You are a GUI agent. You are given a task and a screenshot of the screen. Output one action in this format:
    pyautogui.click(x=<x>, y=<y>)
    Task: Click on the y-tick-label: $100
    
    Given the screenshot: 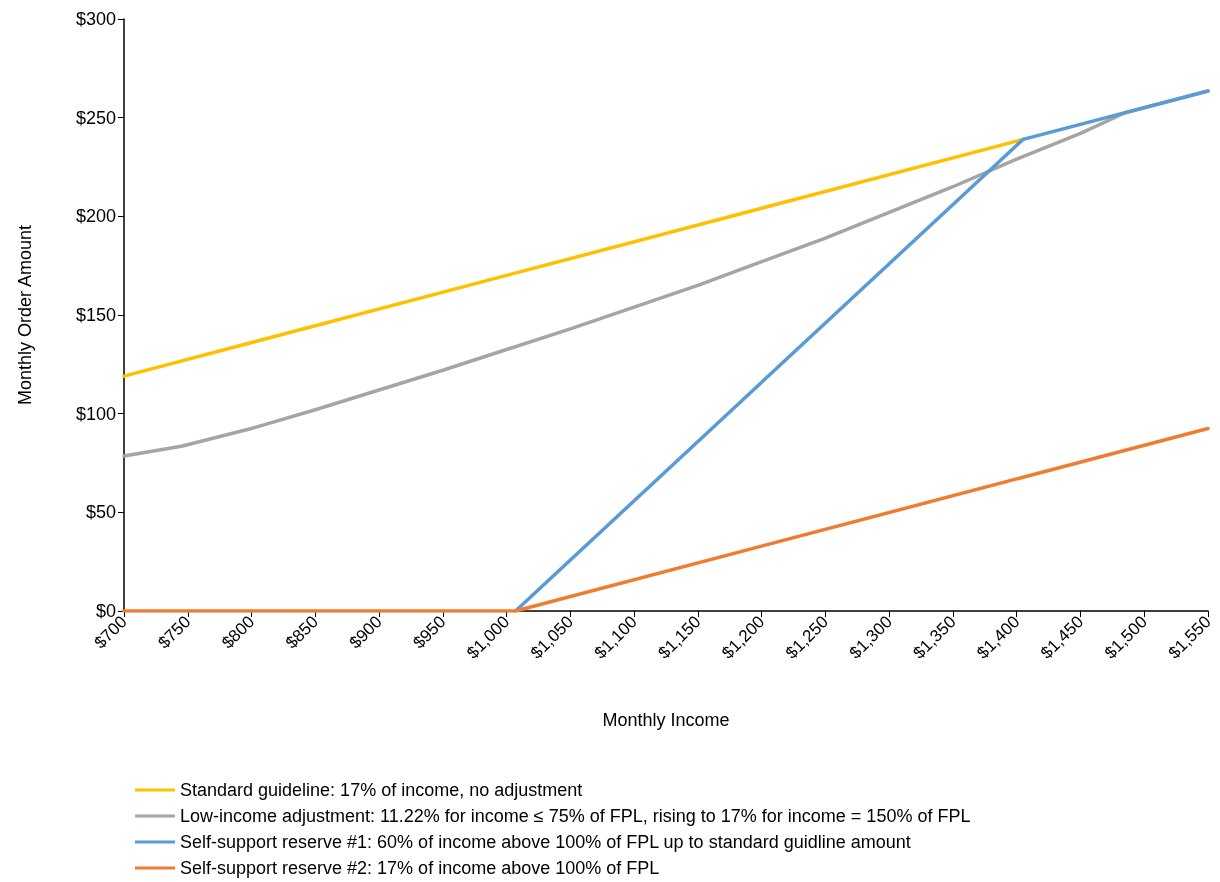 What is the action you would take?
    pyautogui.click(x=95, y=413)
    